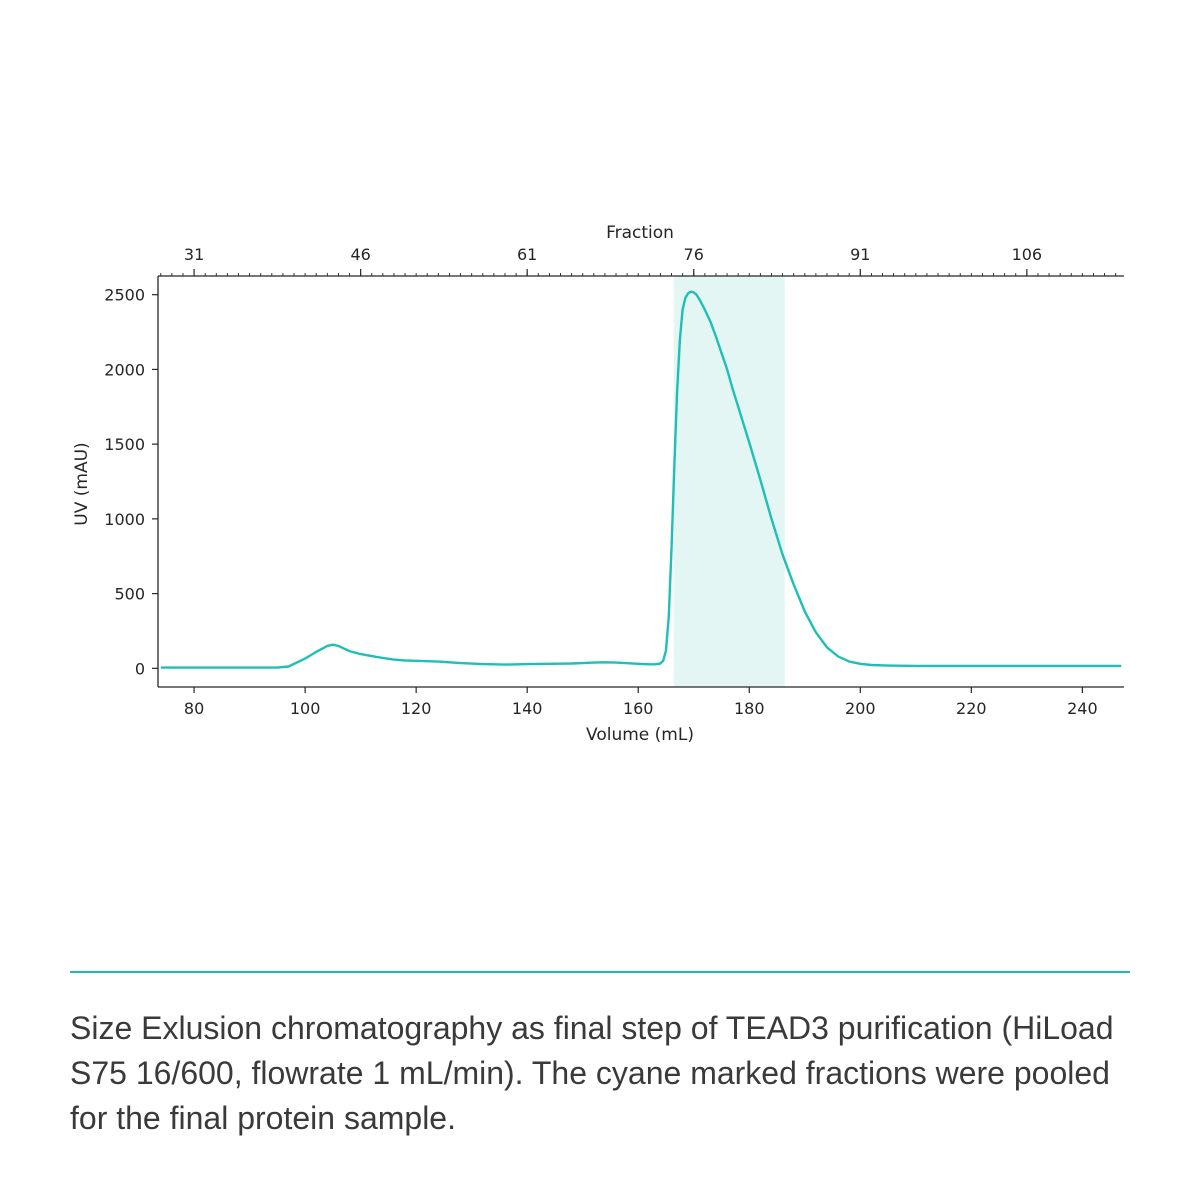 Image resolution: width=1200 pixels, height=1200 pixels. Describe the element at coordinates (694, 254) in the screenshot. I see `top-tick-label: 76` at that location.